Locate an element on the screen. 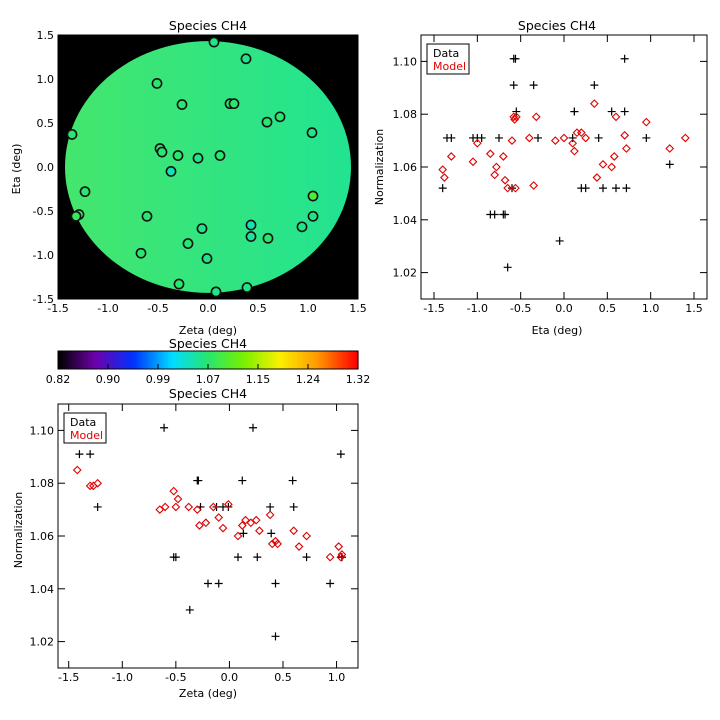 Image resolution: width=720 pixels, height=720 pixels. eta-plot-ylabel: Normalization is located at coordinates (379, 167).